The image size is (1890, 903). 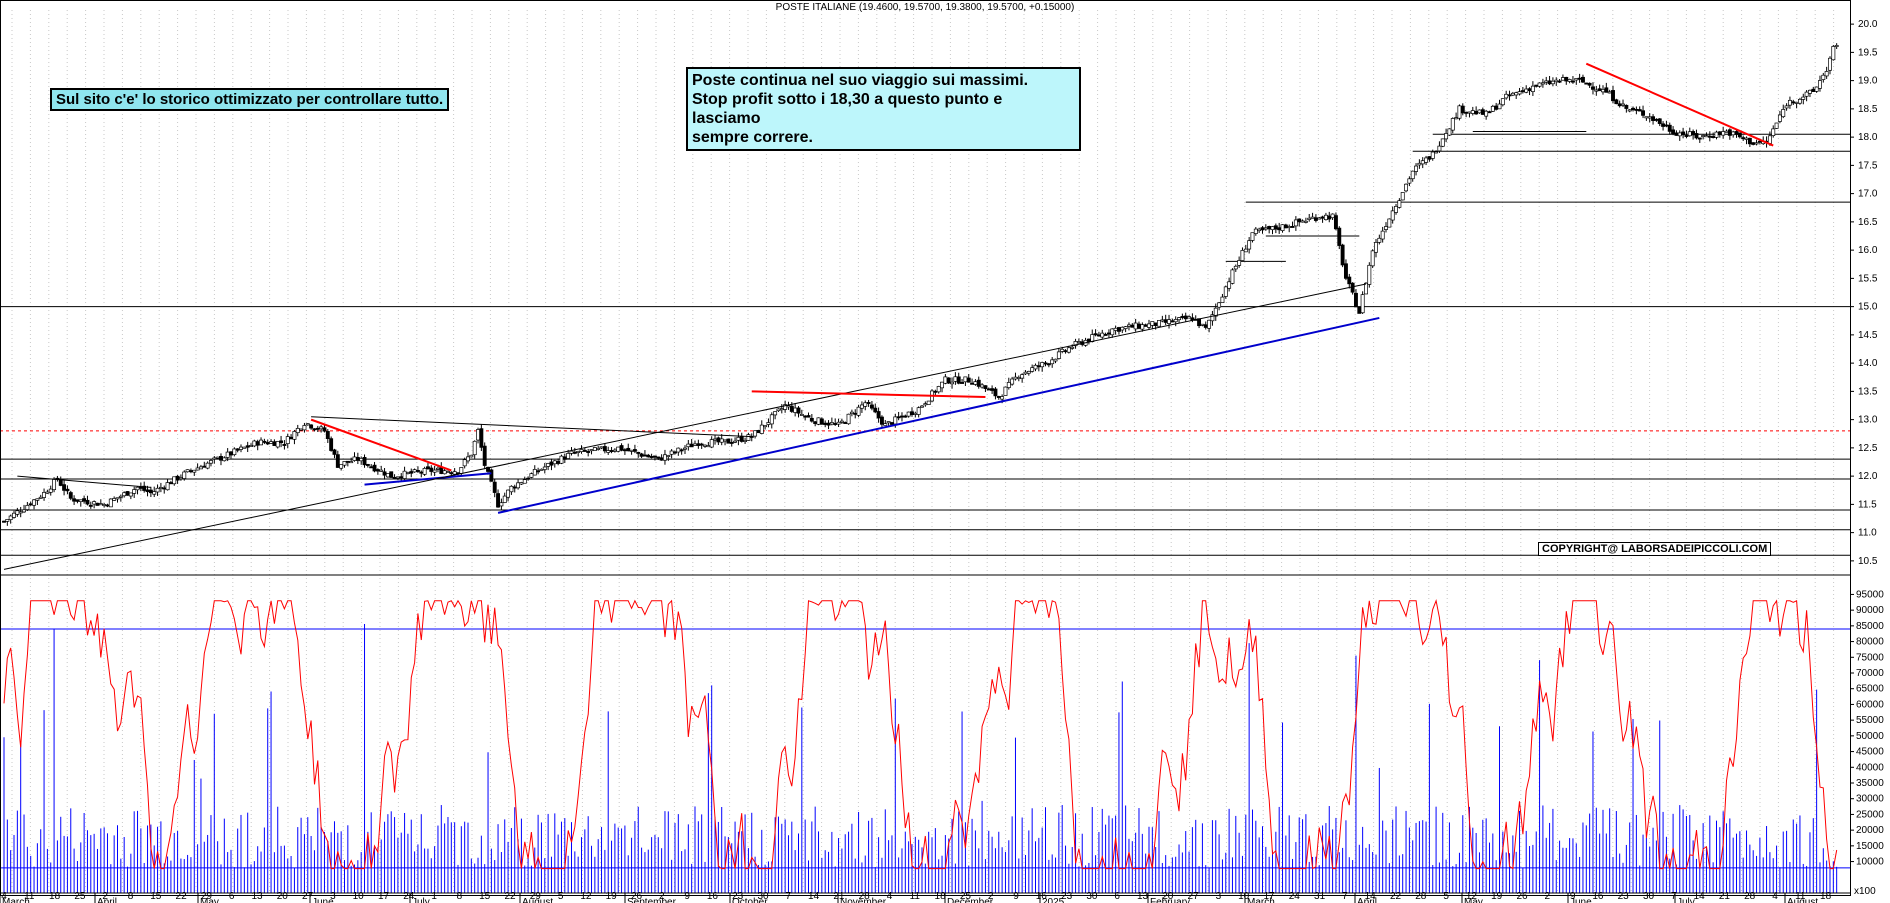 What do you see at coordinates (1581, 900) in the screenshot?
I see `month-label: June` at bounding box center [1581, 900].